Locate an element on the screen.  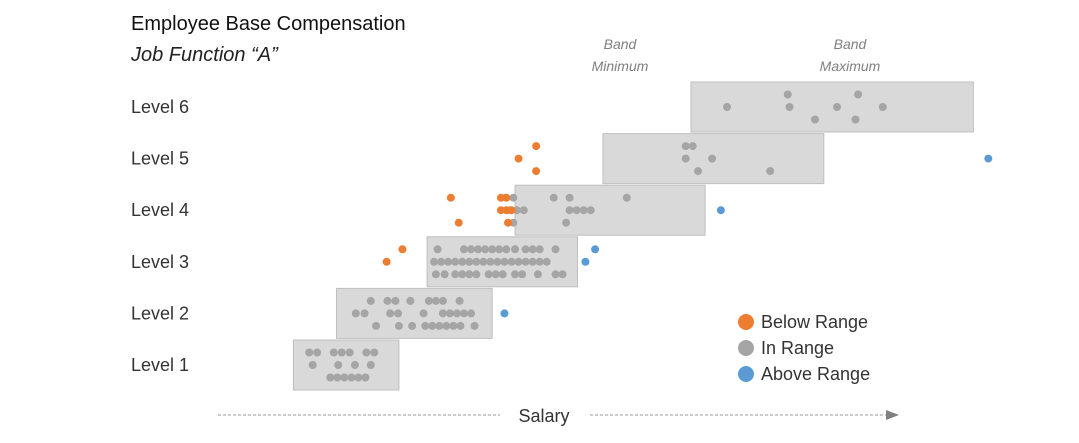
level-label-5: Level 5 is located at coordinates (160, 159).